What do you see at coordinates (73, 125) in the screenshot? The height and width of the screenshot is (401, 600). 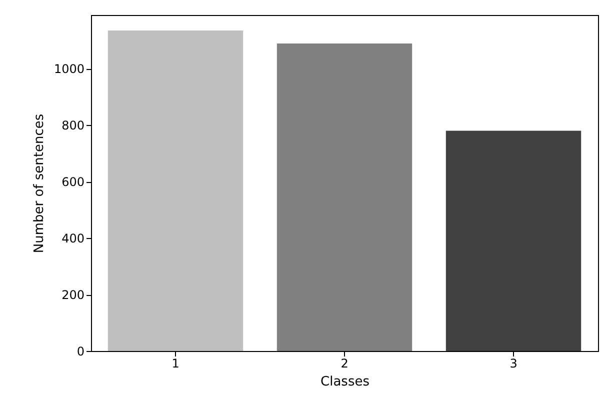 I see `y-tick-label: 800` at bounding box center [73, 125].